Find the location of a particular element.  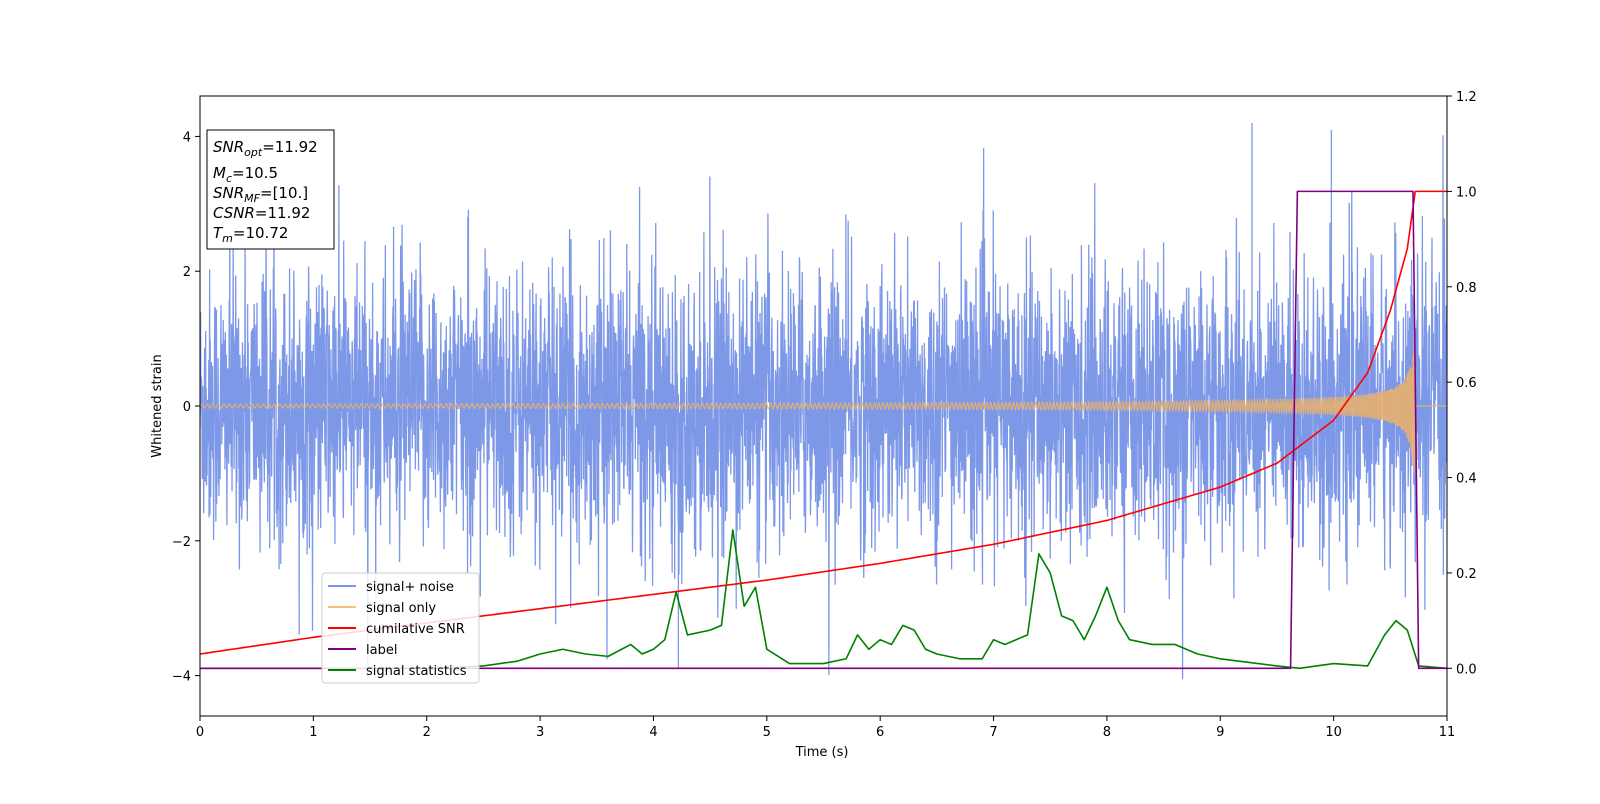

legend-label-signal-statistics: signal statistics is located at coordinates (416, 671).